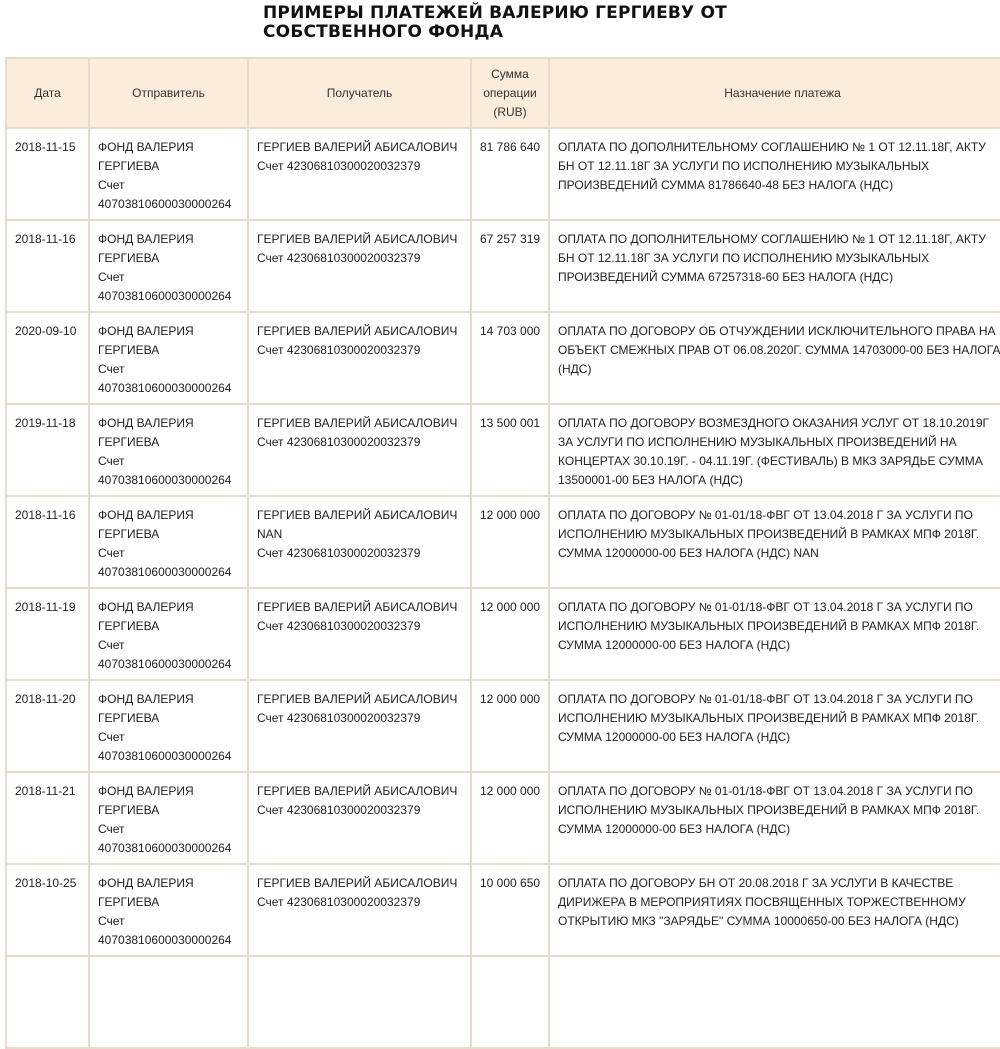 The image size is (1000, 1049). Describe the element at coordinates (510, 93) in the screenshot. I see `column-header-amount: Сумма операции (RUB)` at that location.